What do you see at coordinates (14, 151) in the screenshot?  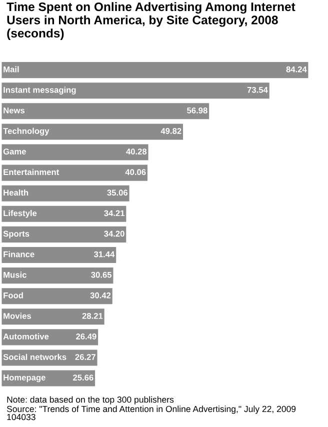 I see `y-tick-label: Game` at bounding box center [14, 151].